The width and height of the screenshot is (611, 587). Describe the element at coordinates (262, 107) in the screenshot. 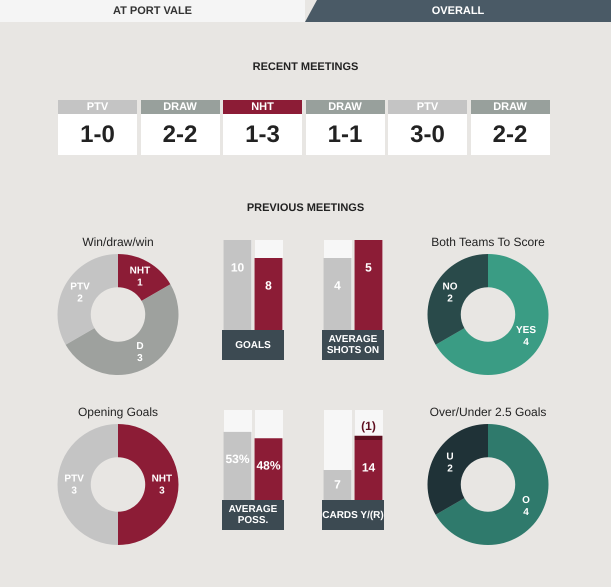

I see `category-label: NHT` at that location.